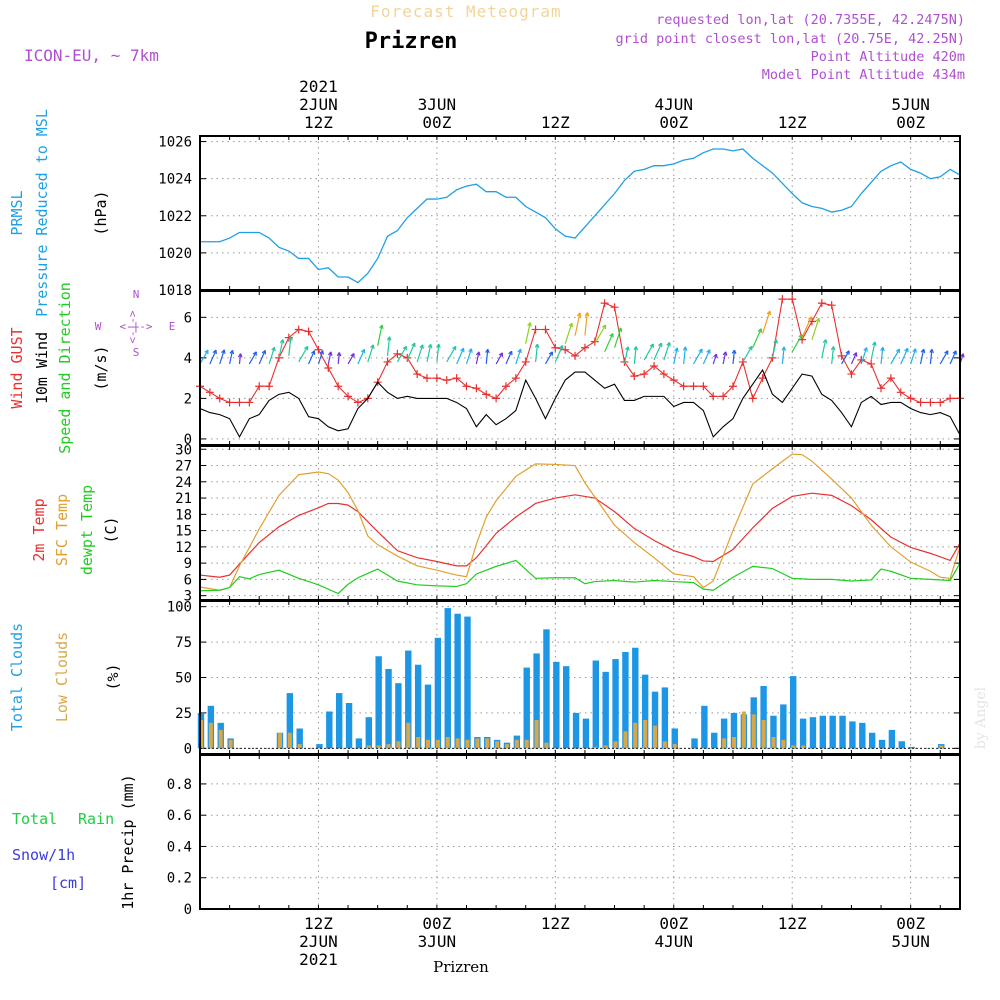  What do you see at coordinates (183, 714) in the screenshot?
I see `y-tick-label: 25` at bounding box center [183, 714].